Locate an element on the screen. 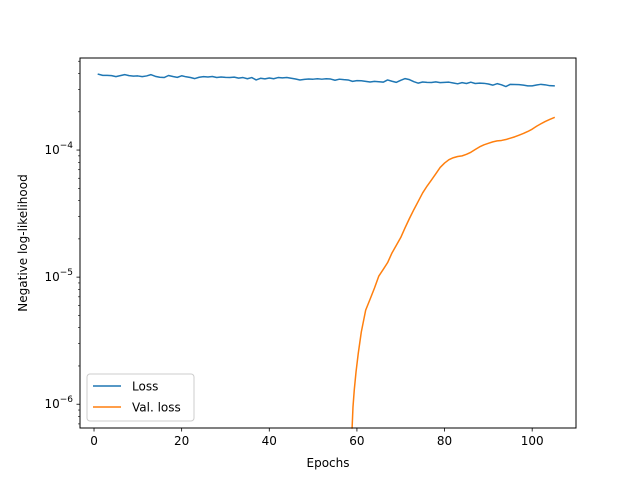  y-axis-label: Negative log-likelihood is located at coordinates (23, 242).